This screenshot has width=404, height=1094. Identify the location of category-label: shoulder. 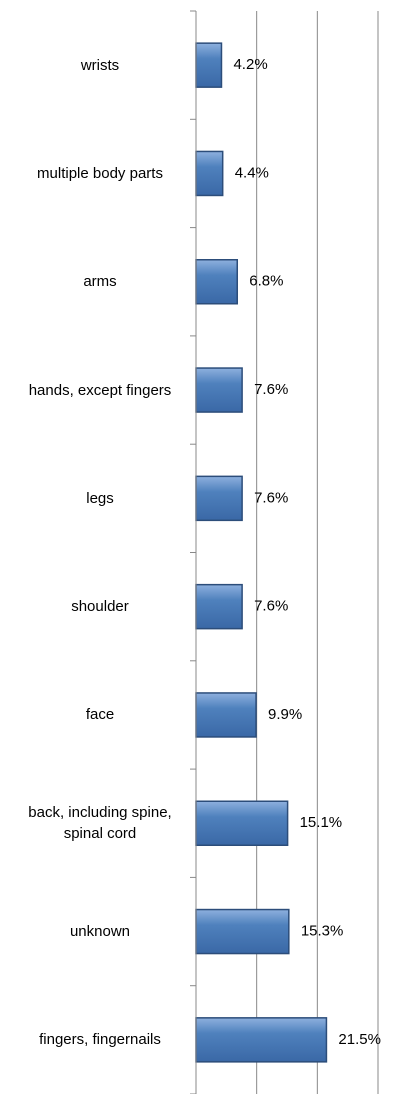
(100, 607).